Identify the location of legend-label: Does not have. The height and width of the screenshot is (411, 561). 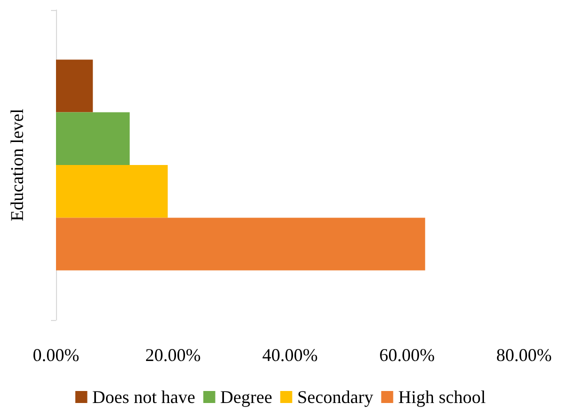
(144, 397).